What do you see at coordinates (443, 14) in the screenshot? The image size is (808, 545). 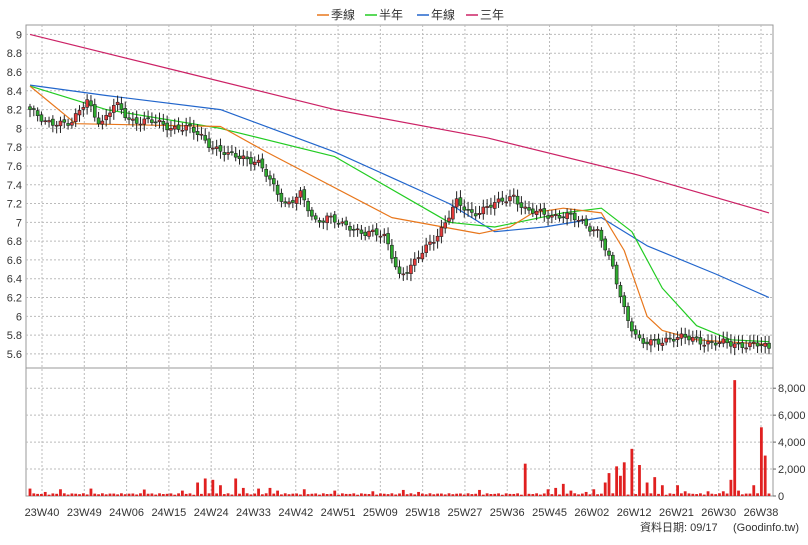 I see `legend-label-2: 年線` at bounding box center [443, 14].